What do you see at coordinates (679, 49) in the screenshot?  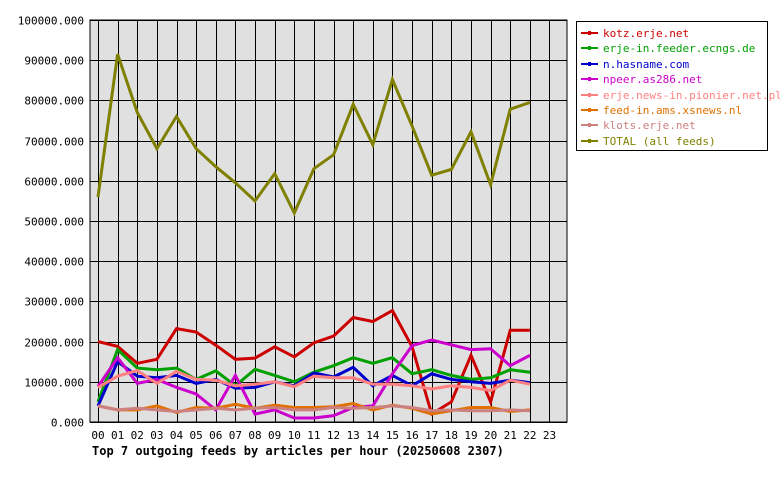 I see `legend-label: erje-in.feeder.ecngs.de` at bounding box center [679, 49].